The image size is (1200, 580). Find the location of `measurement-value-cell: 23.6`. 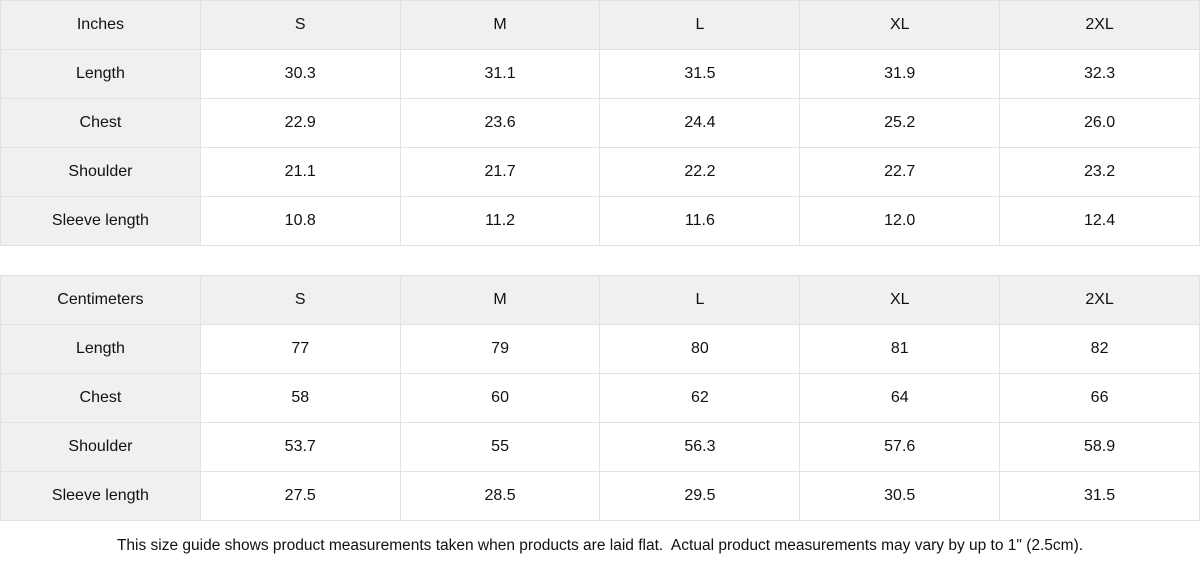

measurement-value-cell: 23.6 is located at coordinates (500, 123).